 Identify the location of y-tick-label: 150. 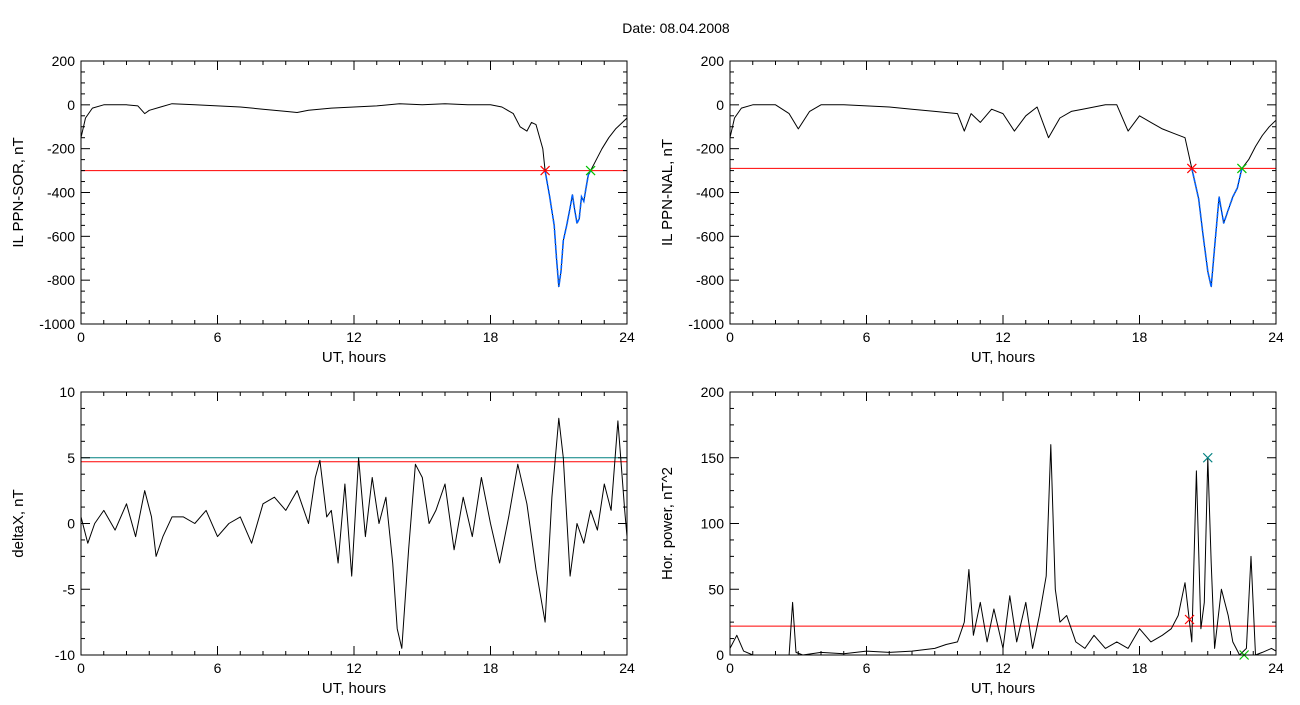
(713, 458).